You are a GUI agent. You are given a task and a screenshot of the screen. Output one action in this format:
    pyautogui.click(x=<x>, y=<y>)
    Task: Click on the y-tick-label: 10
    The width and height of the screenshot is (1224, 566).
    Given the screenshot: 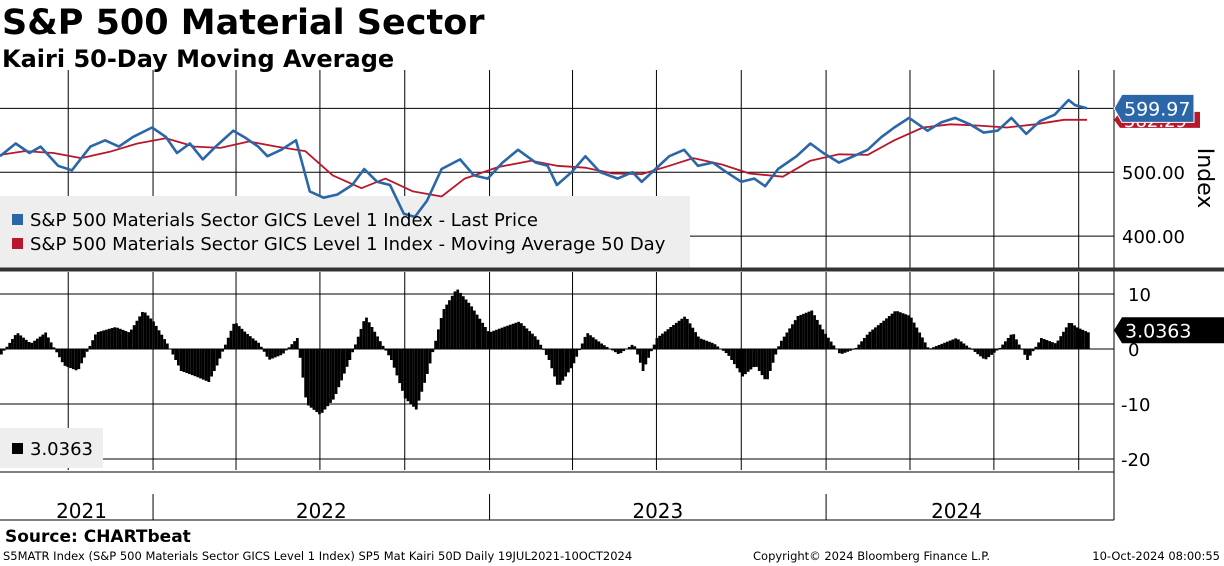 What is the action you would take?
    pyautogui.click(x=1139, y=295)
    